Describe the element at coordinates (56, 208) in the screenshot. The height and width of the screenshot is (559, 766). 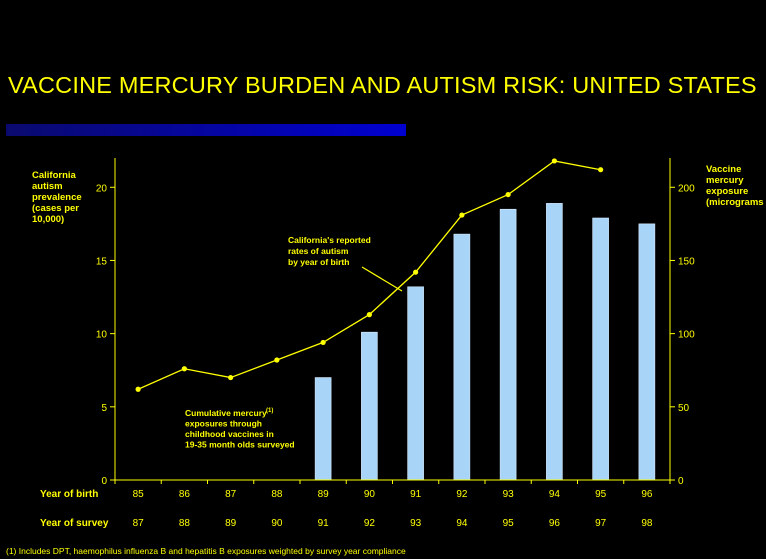
I see `left-axis-title-line: (cases per` at that location.